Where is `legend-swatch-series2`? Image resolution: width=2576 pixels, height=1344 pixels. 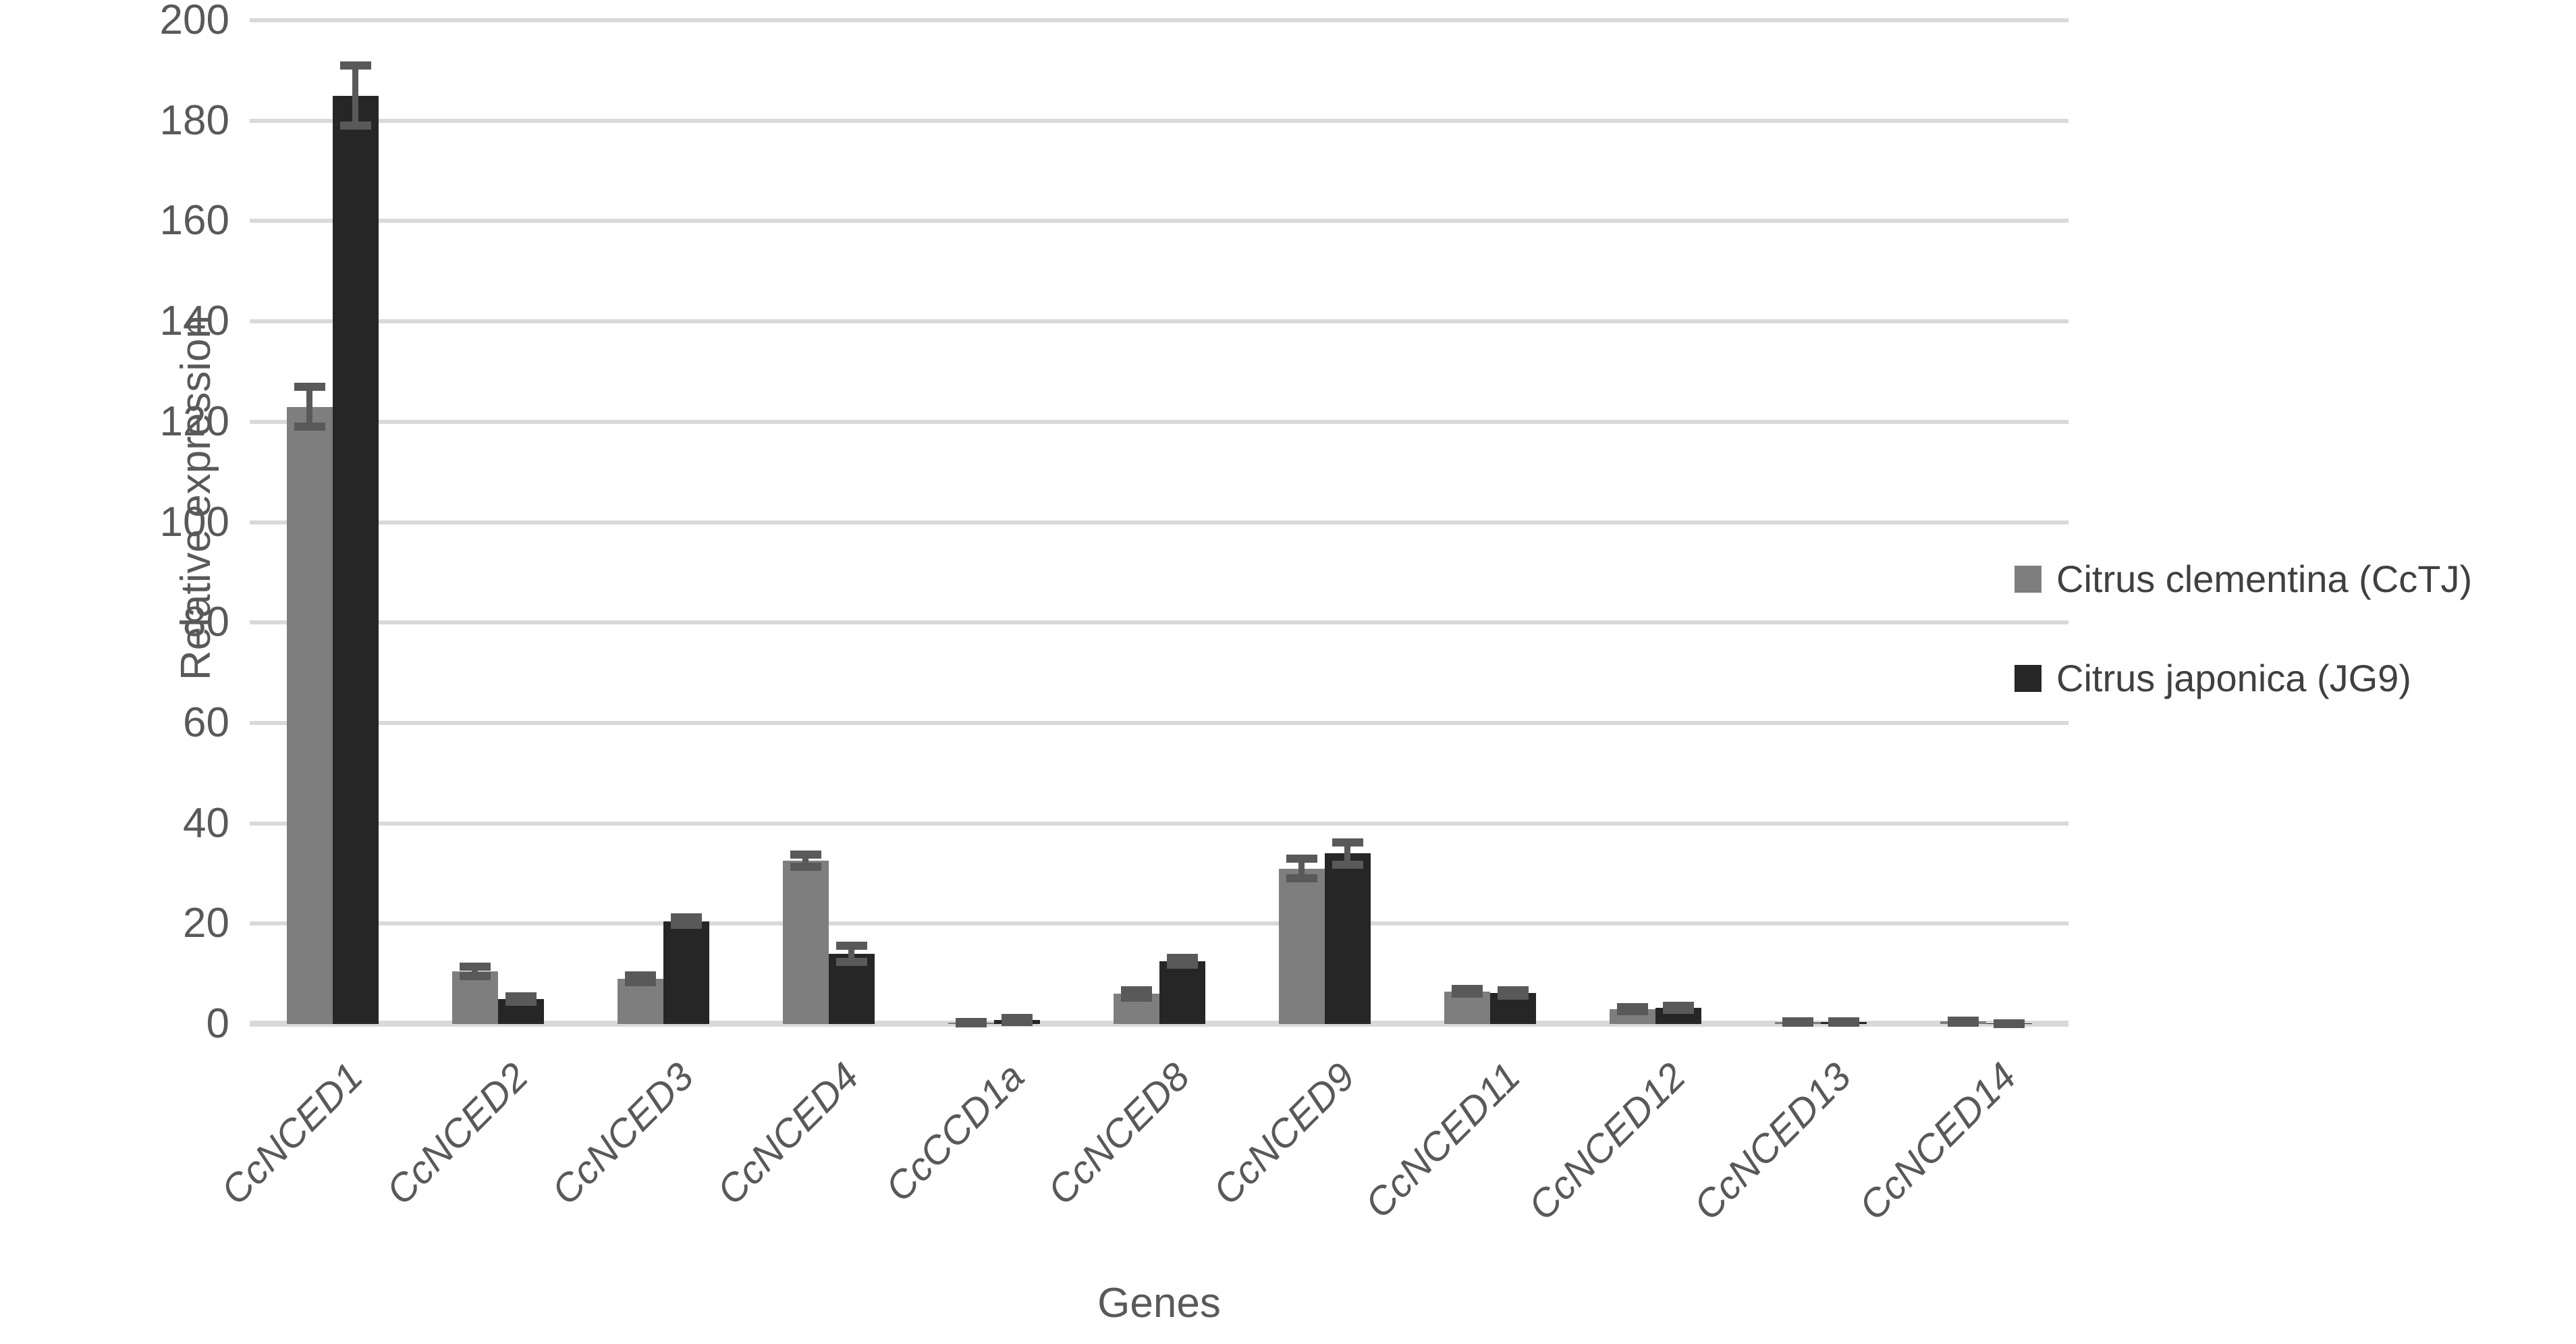
legend-swatch-series2 is located at coordinates (2028, 678).